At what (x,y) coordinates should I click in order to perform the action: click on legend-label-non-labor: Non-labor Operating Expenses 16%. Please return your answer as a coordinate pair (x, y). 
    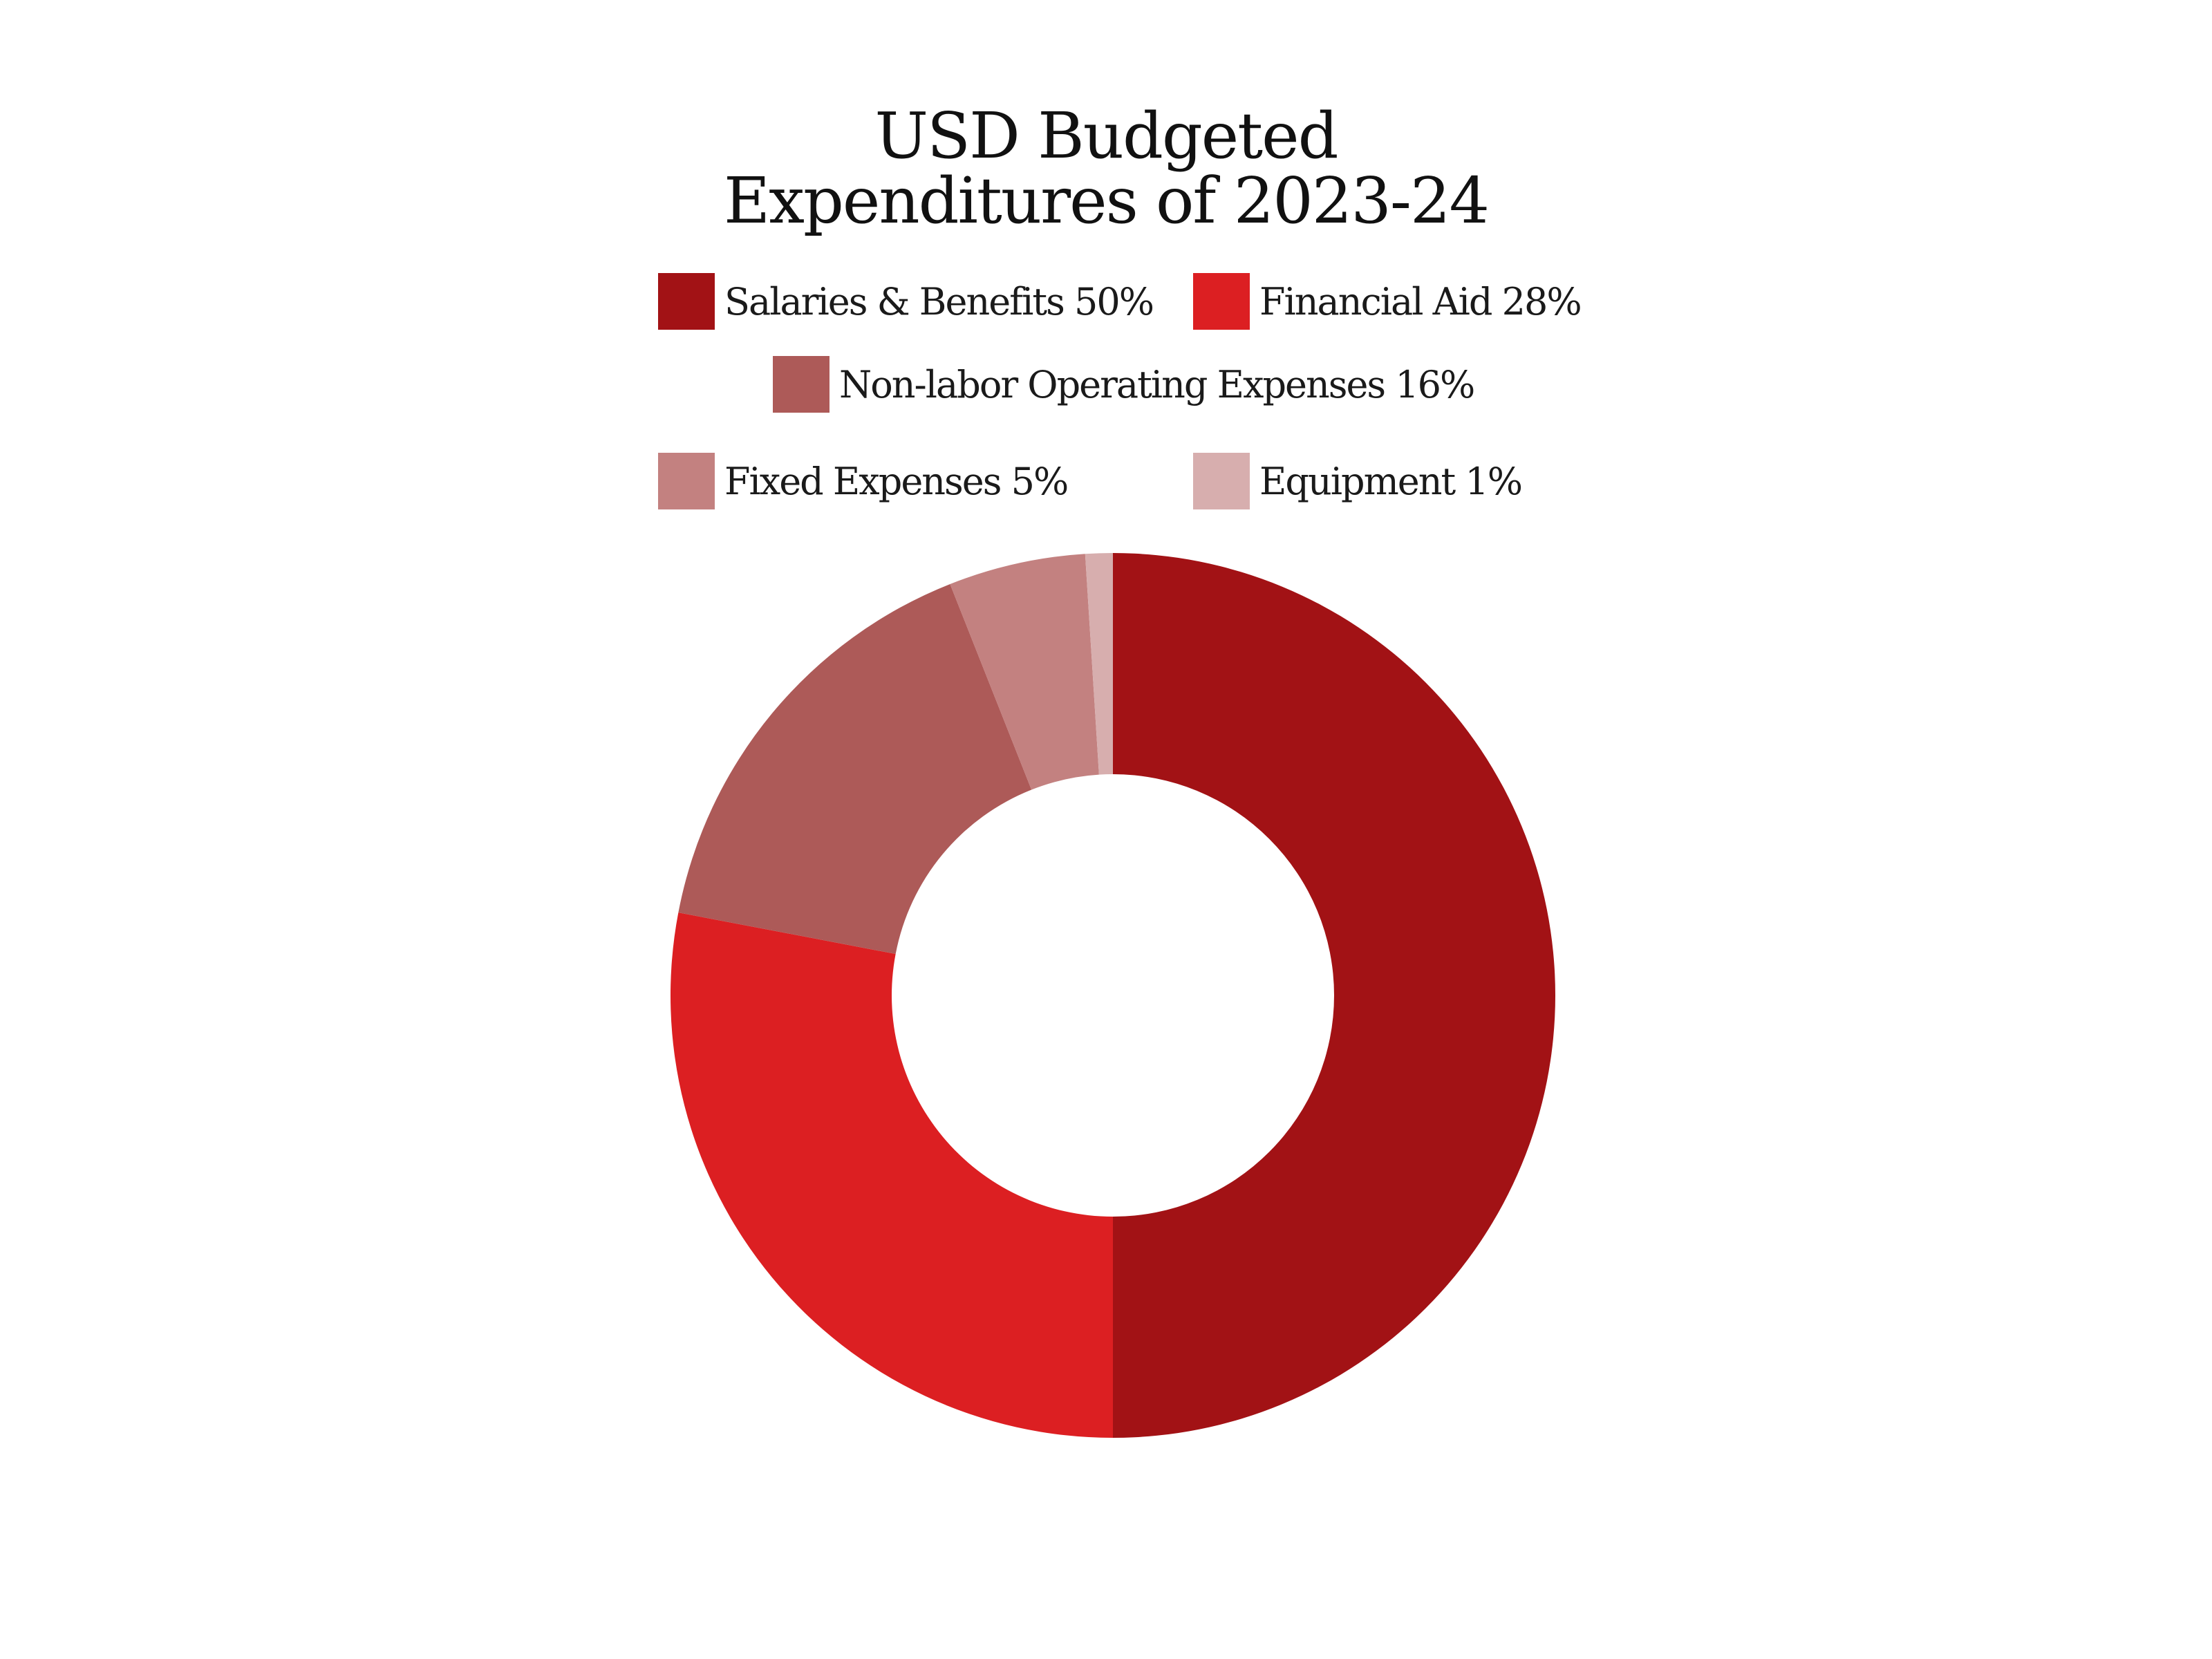
    Looking at the image, I should click on (1157, 384).